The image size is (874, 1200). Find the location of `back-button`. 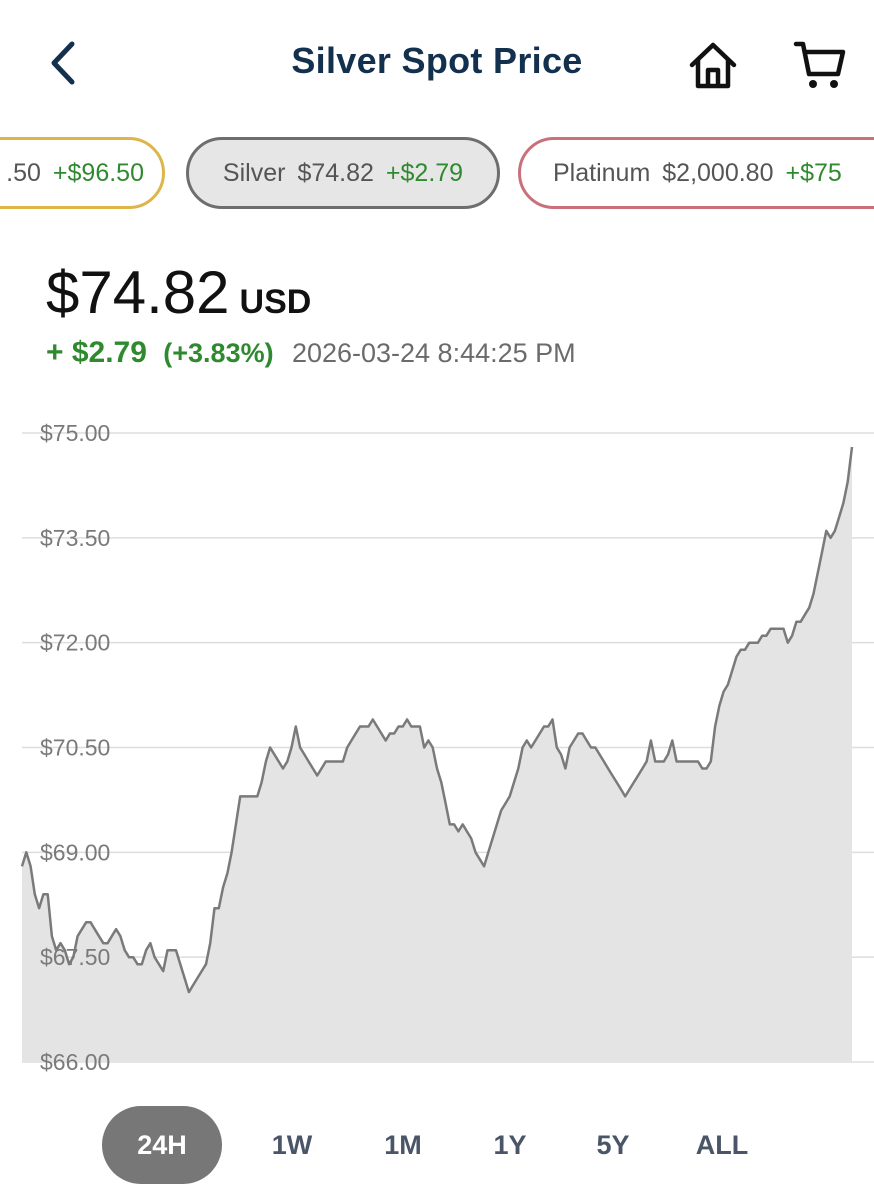

back-button is located at coordinates (65, 63).